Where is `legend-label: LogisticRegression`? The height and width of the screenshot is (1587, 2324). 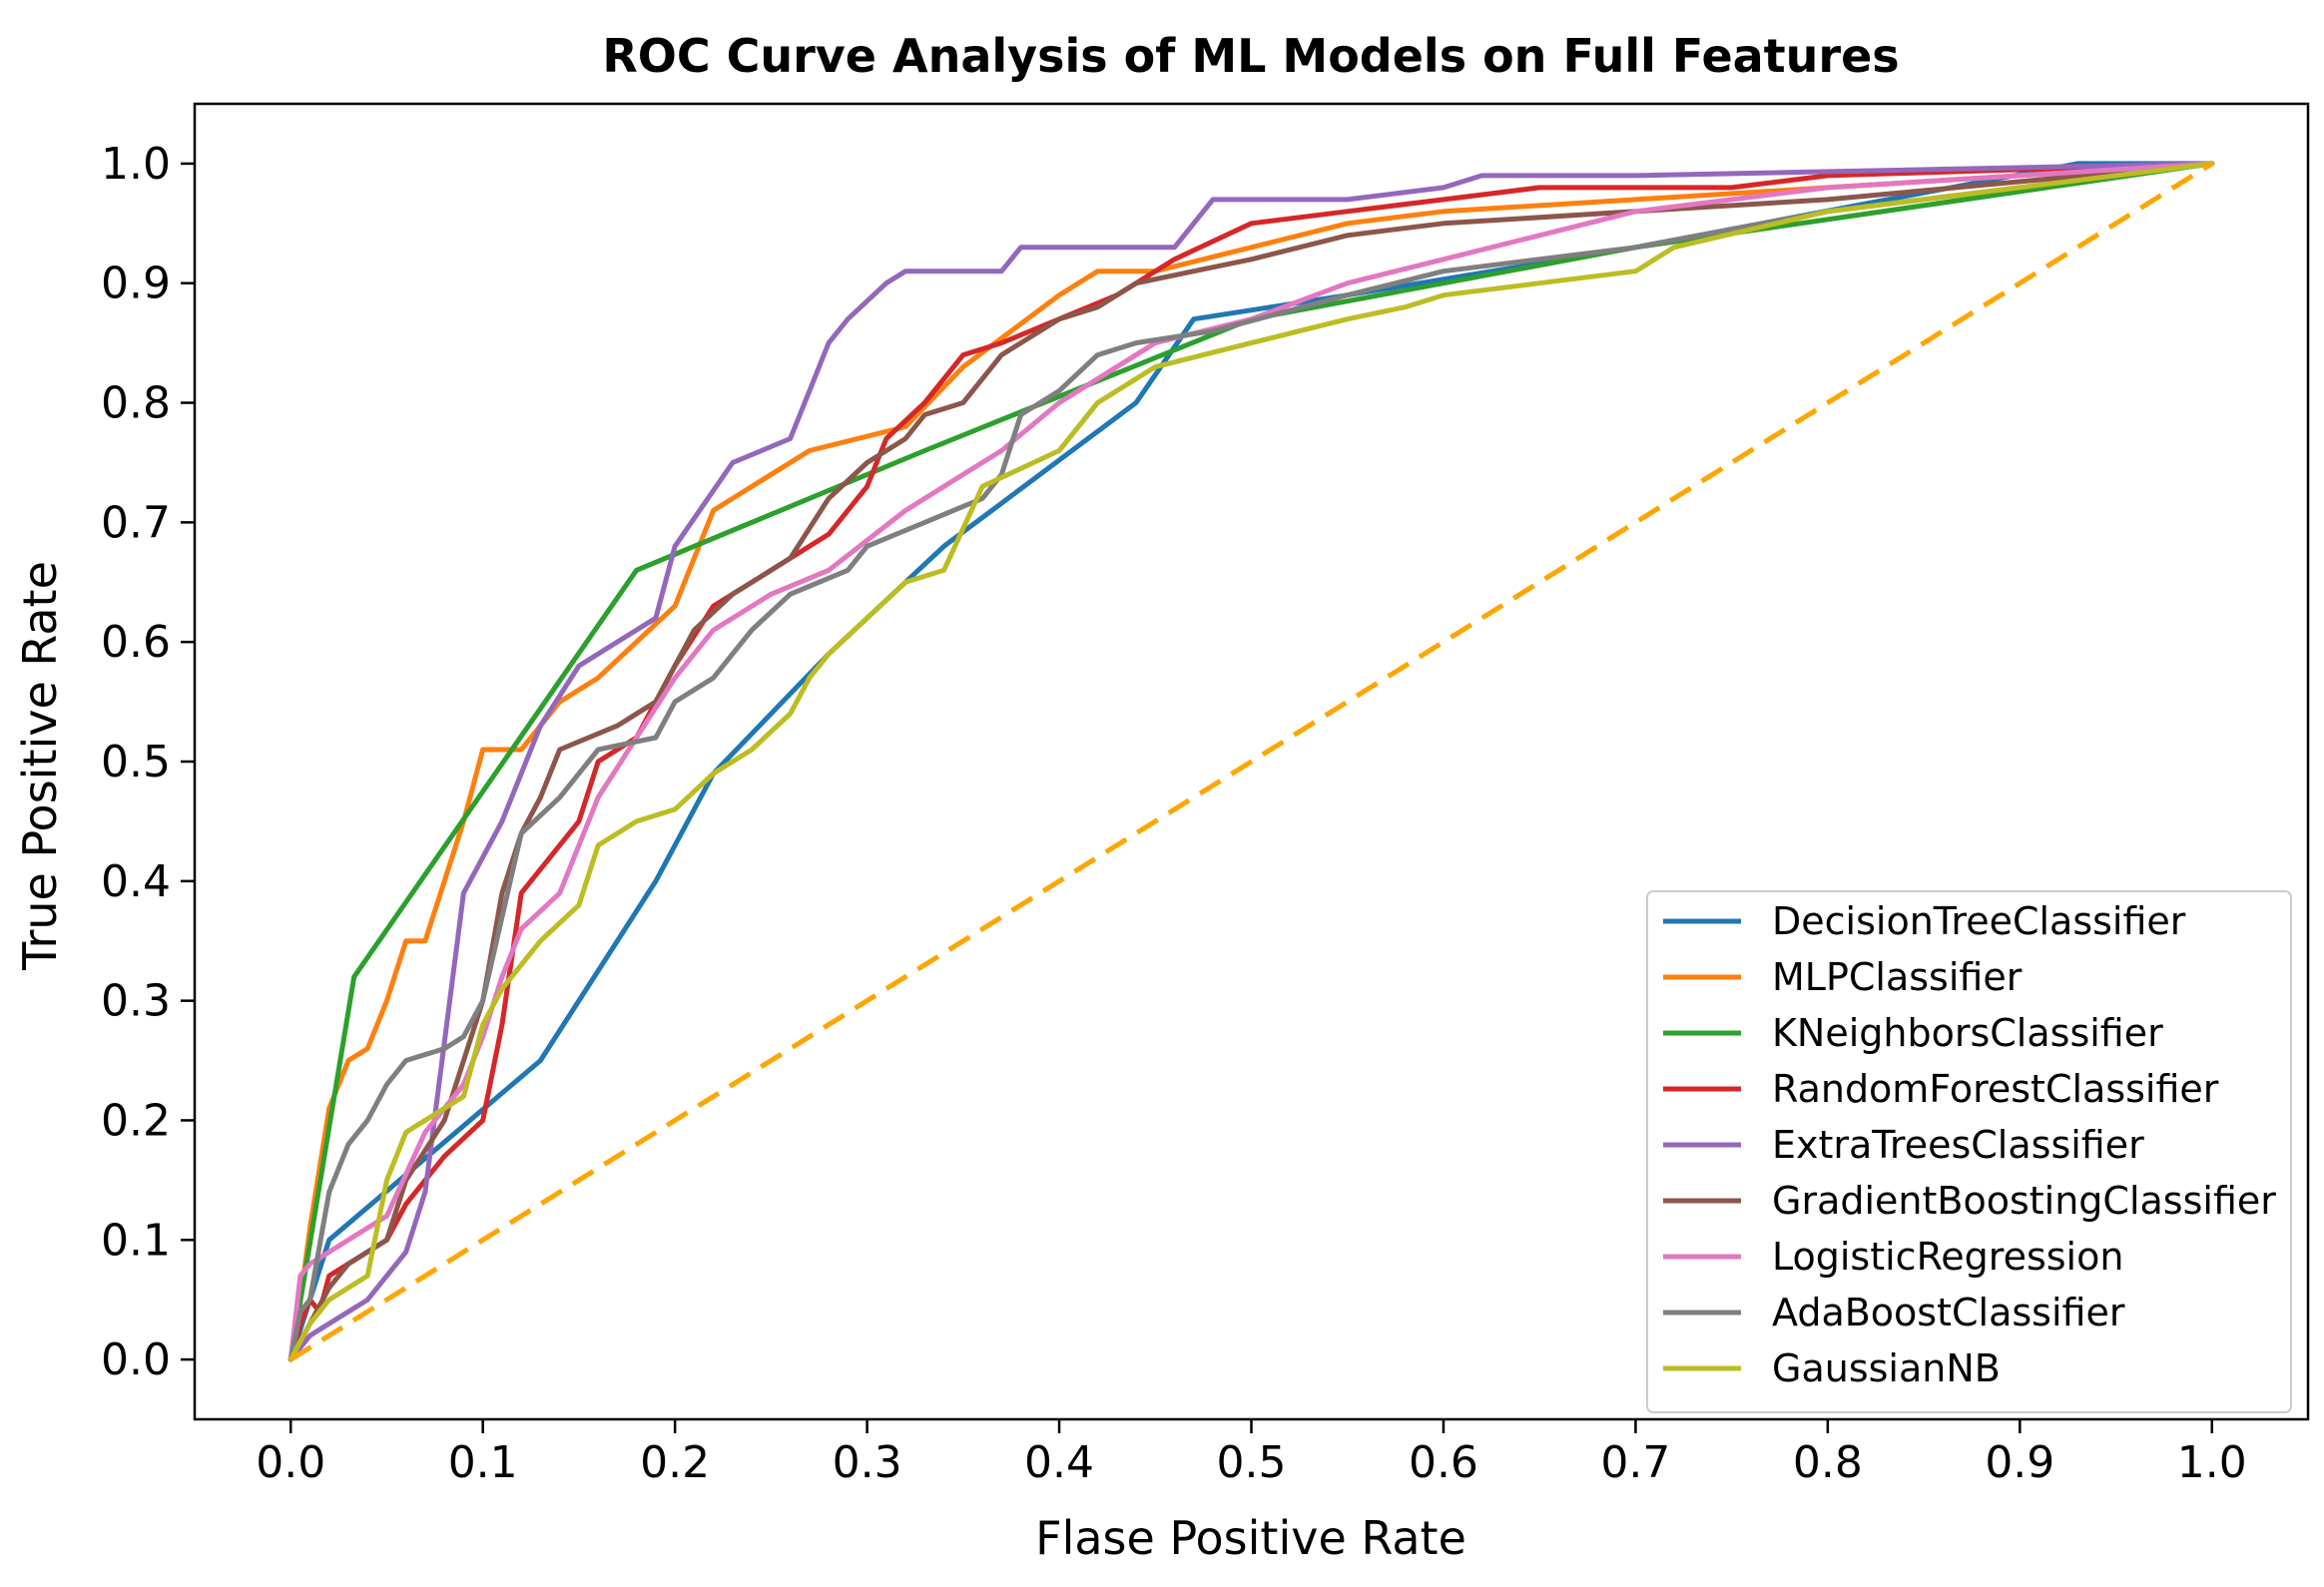
legend-label: LogisticRegression is located at coordinates (1948, 1257).